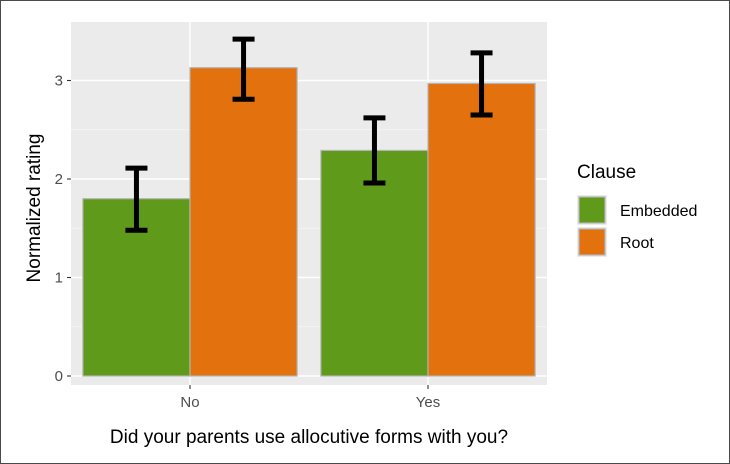 Image resolution: width=730 pixels, height=464 pixels. Describe the element at coordinates (606, 172) in the screenshot. I see `legend-title: Clause` at that location.